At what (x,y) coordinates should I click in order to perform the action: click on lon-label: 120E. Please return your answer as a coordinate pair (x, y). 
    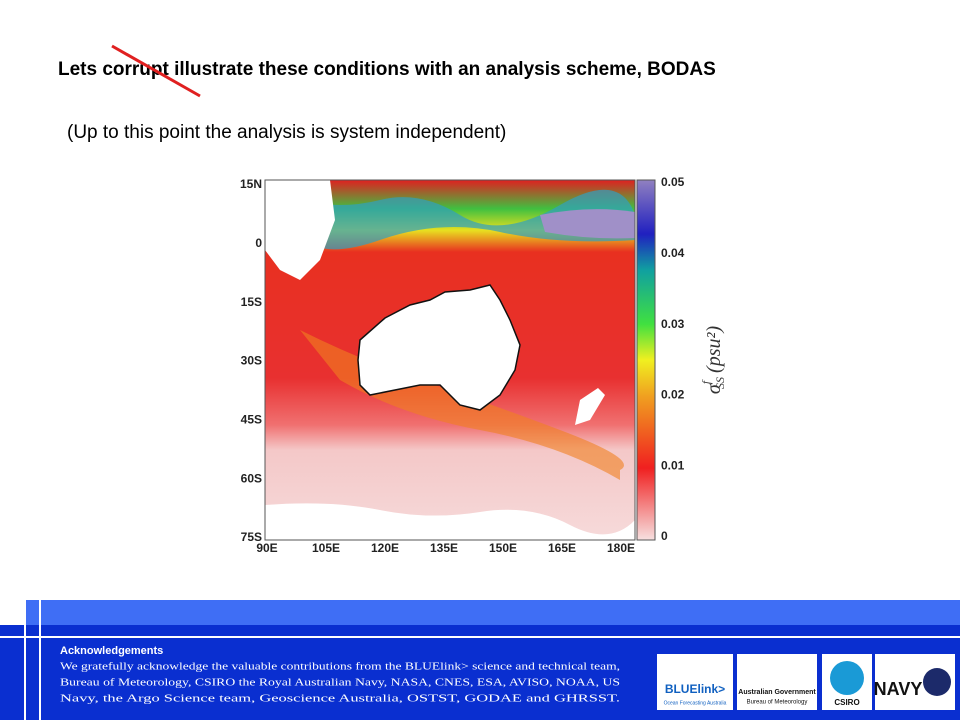
    Looking at the image, I should click on (385, 548).